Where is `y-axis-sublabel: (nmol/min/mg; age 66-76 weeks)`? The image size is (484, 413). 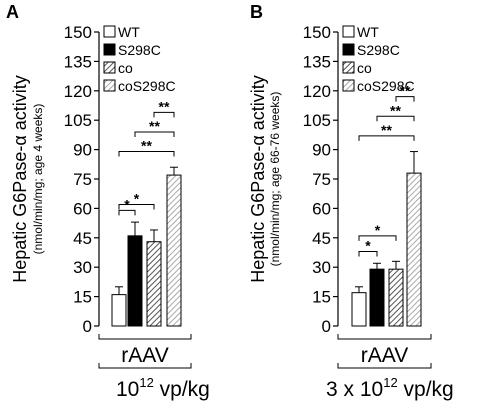 y-axis-sublabel: (nmol/min/mg; age 66-76 weeks) is located at coordinates (275, 179).